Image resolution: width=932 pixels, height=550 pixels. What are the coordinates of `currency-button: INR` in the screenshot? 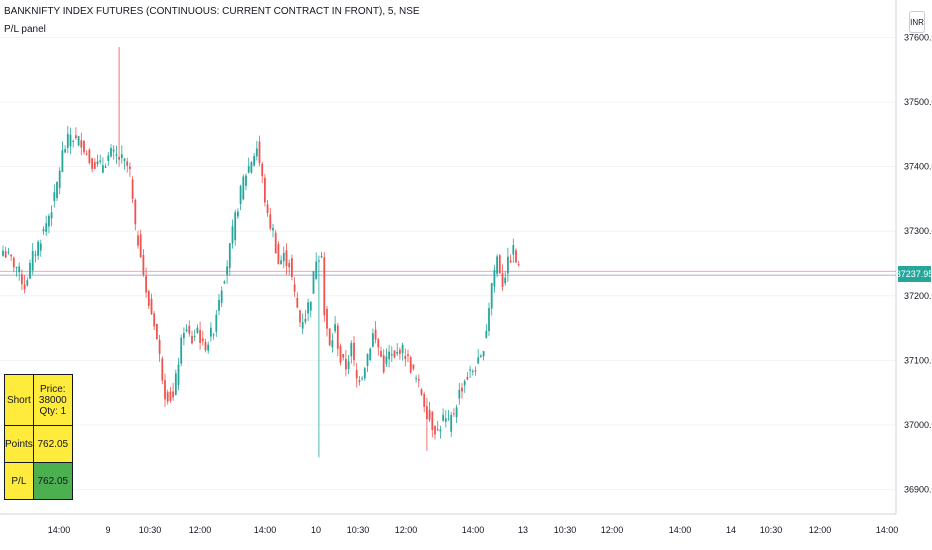 It's located at (917, 22).